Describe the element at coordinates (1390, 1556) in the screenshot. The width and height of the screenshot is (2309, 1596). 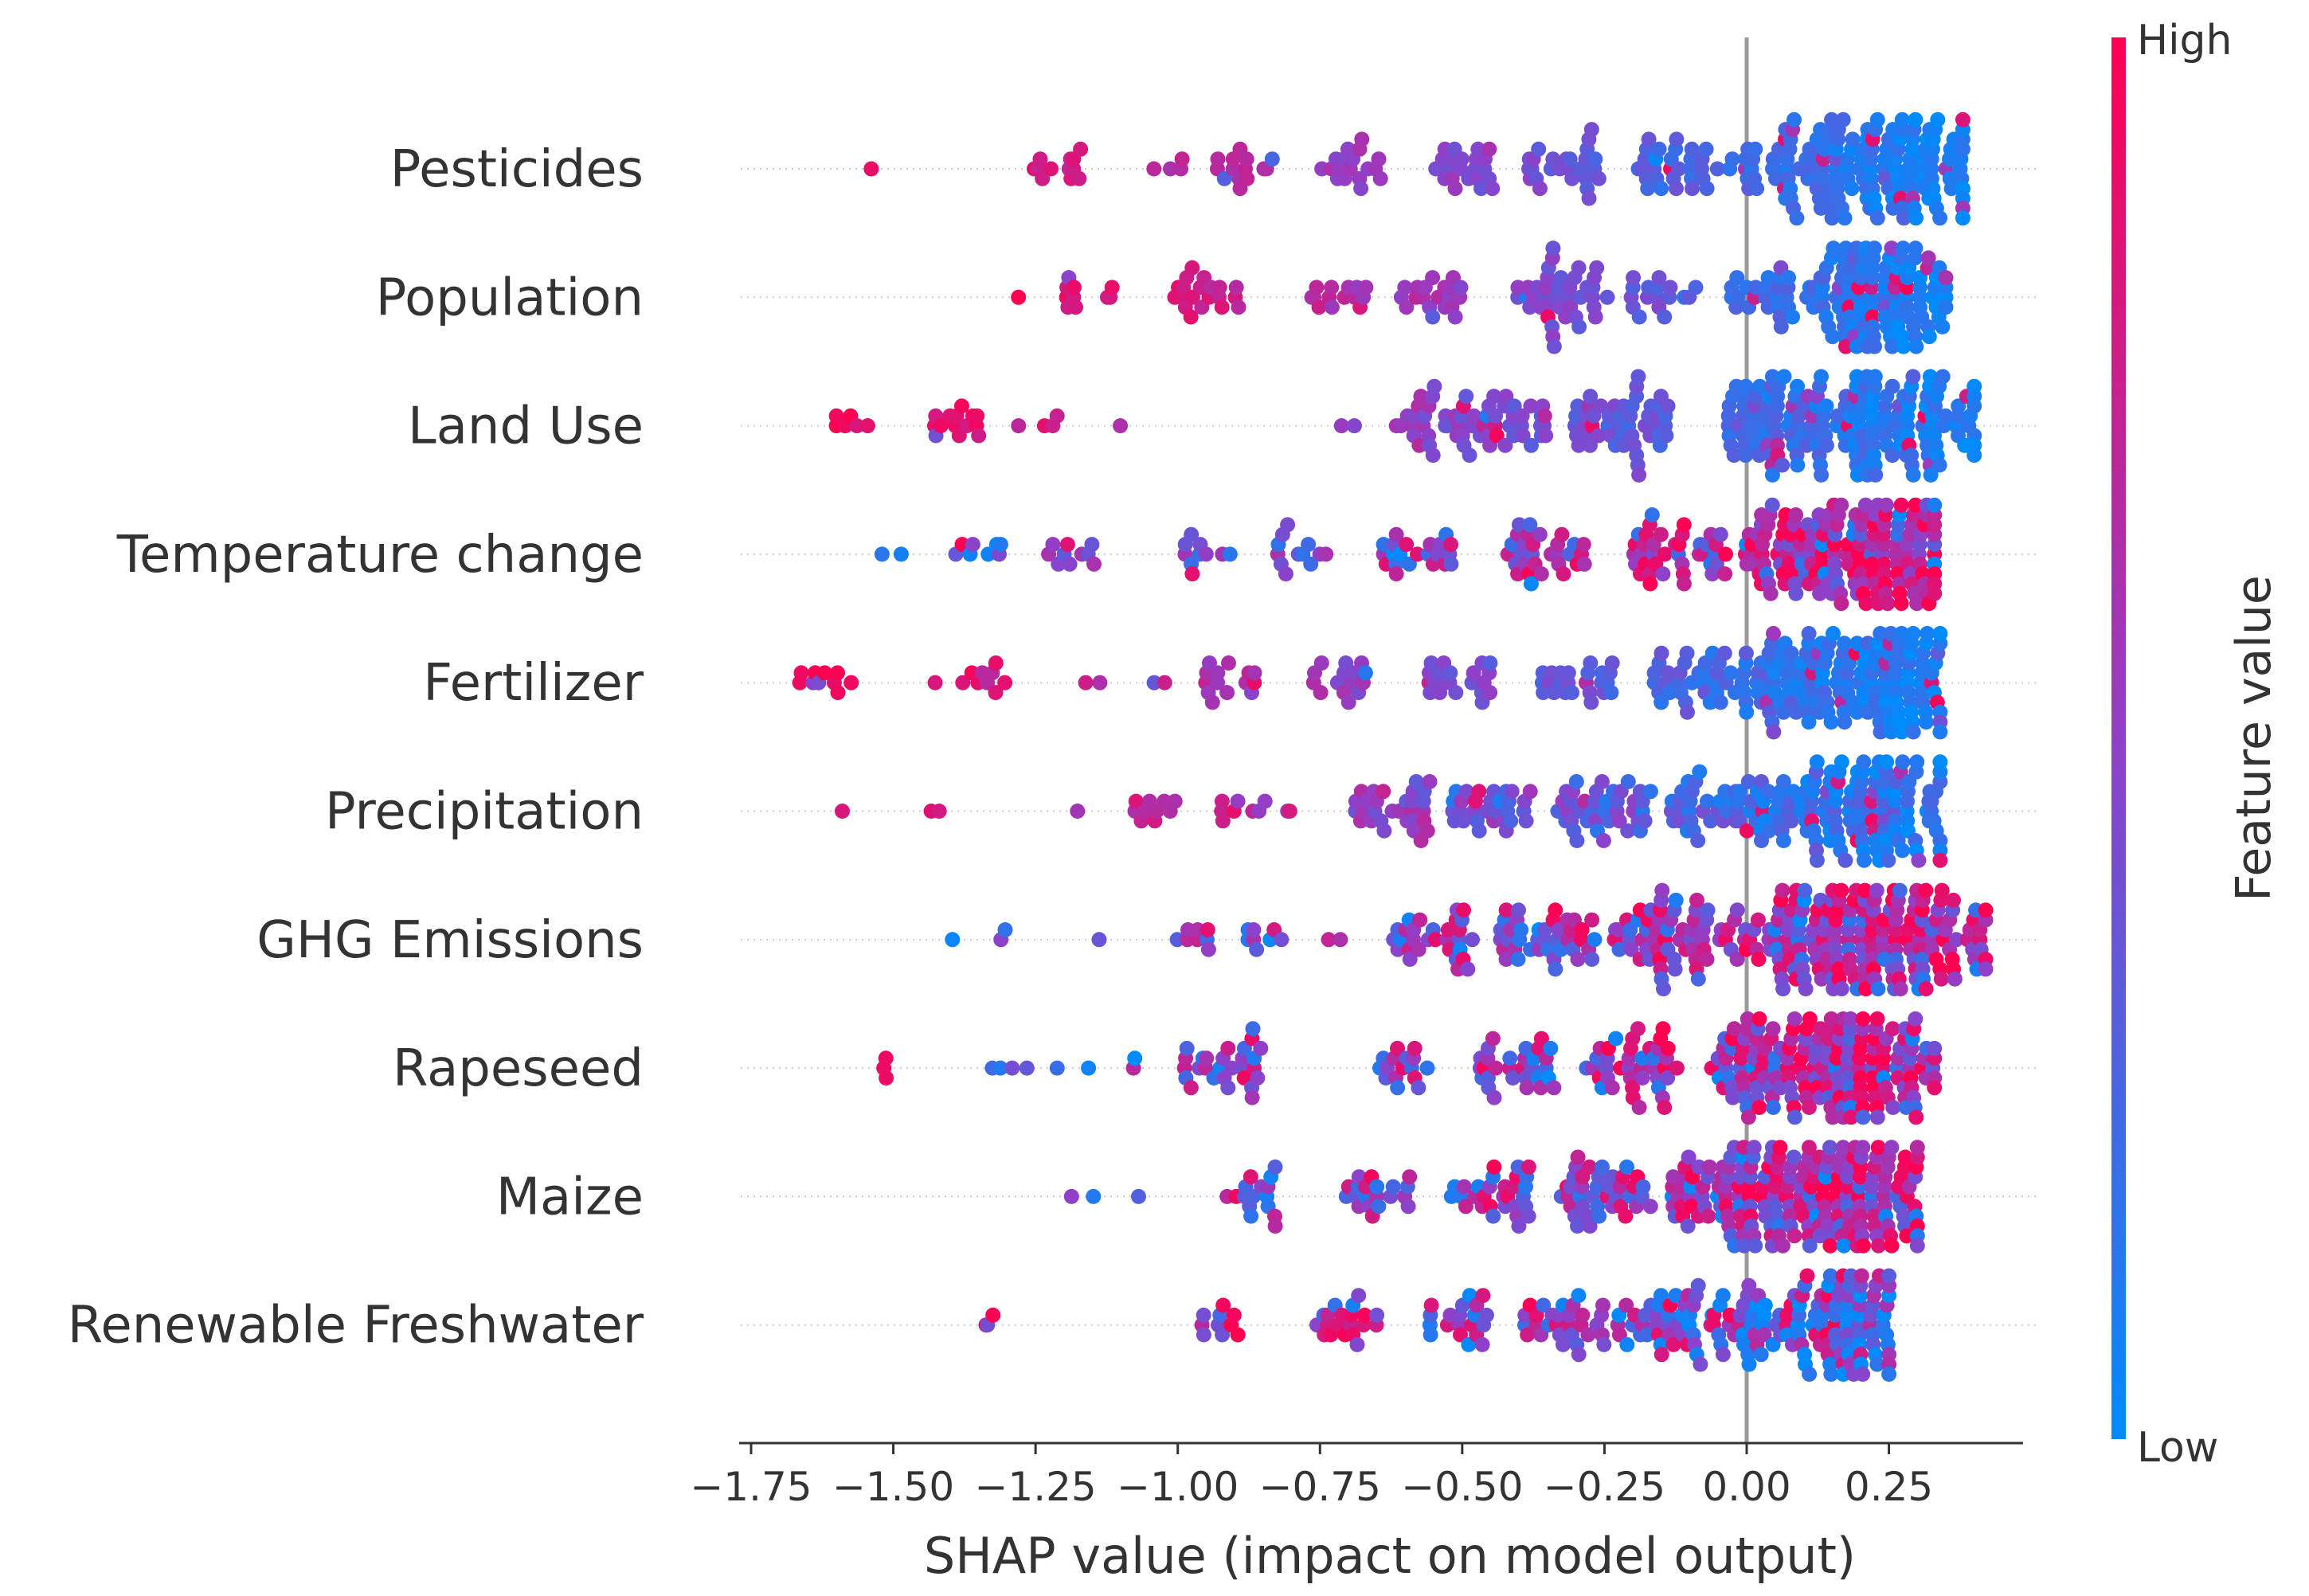
I see `x-axis-label: SHAP value (impact on model output)` at that location.